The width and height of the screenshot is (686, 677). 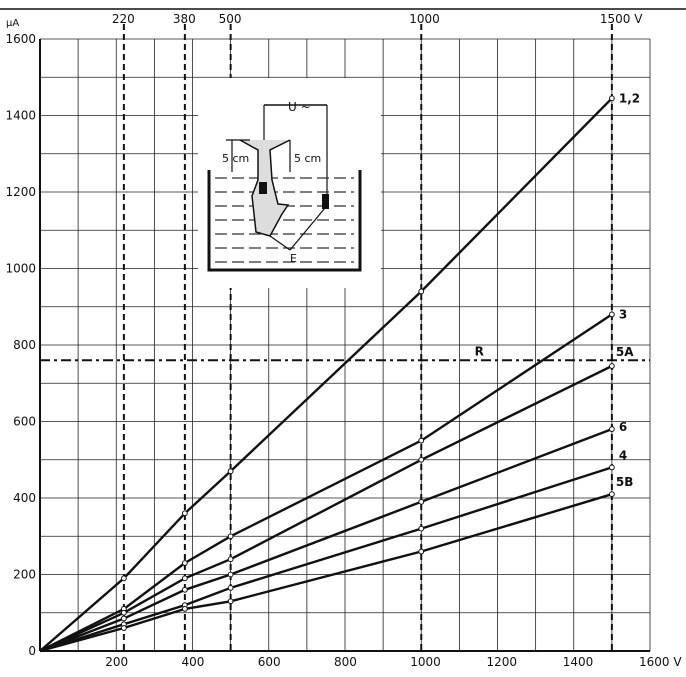 I want to click on series-label: 6, so click(x=623, y=427).